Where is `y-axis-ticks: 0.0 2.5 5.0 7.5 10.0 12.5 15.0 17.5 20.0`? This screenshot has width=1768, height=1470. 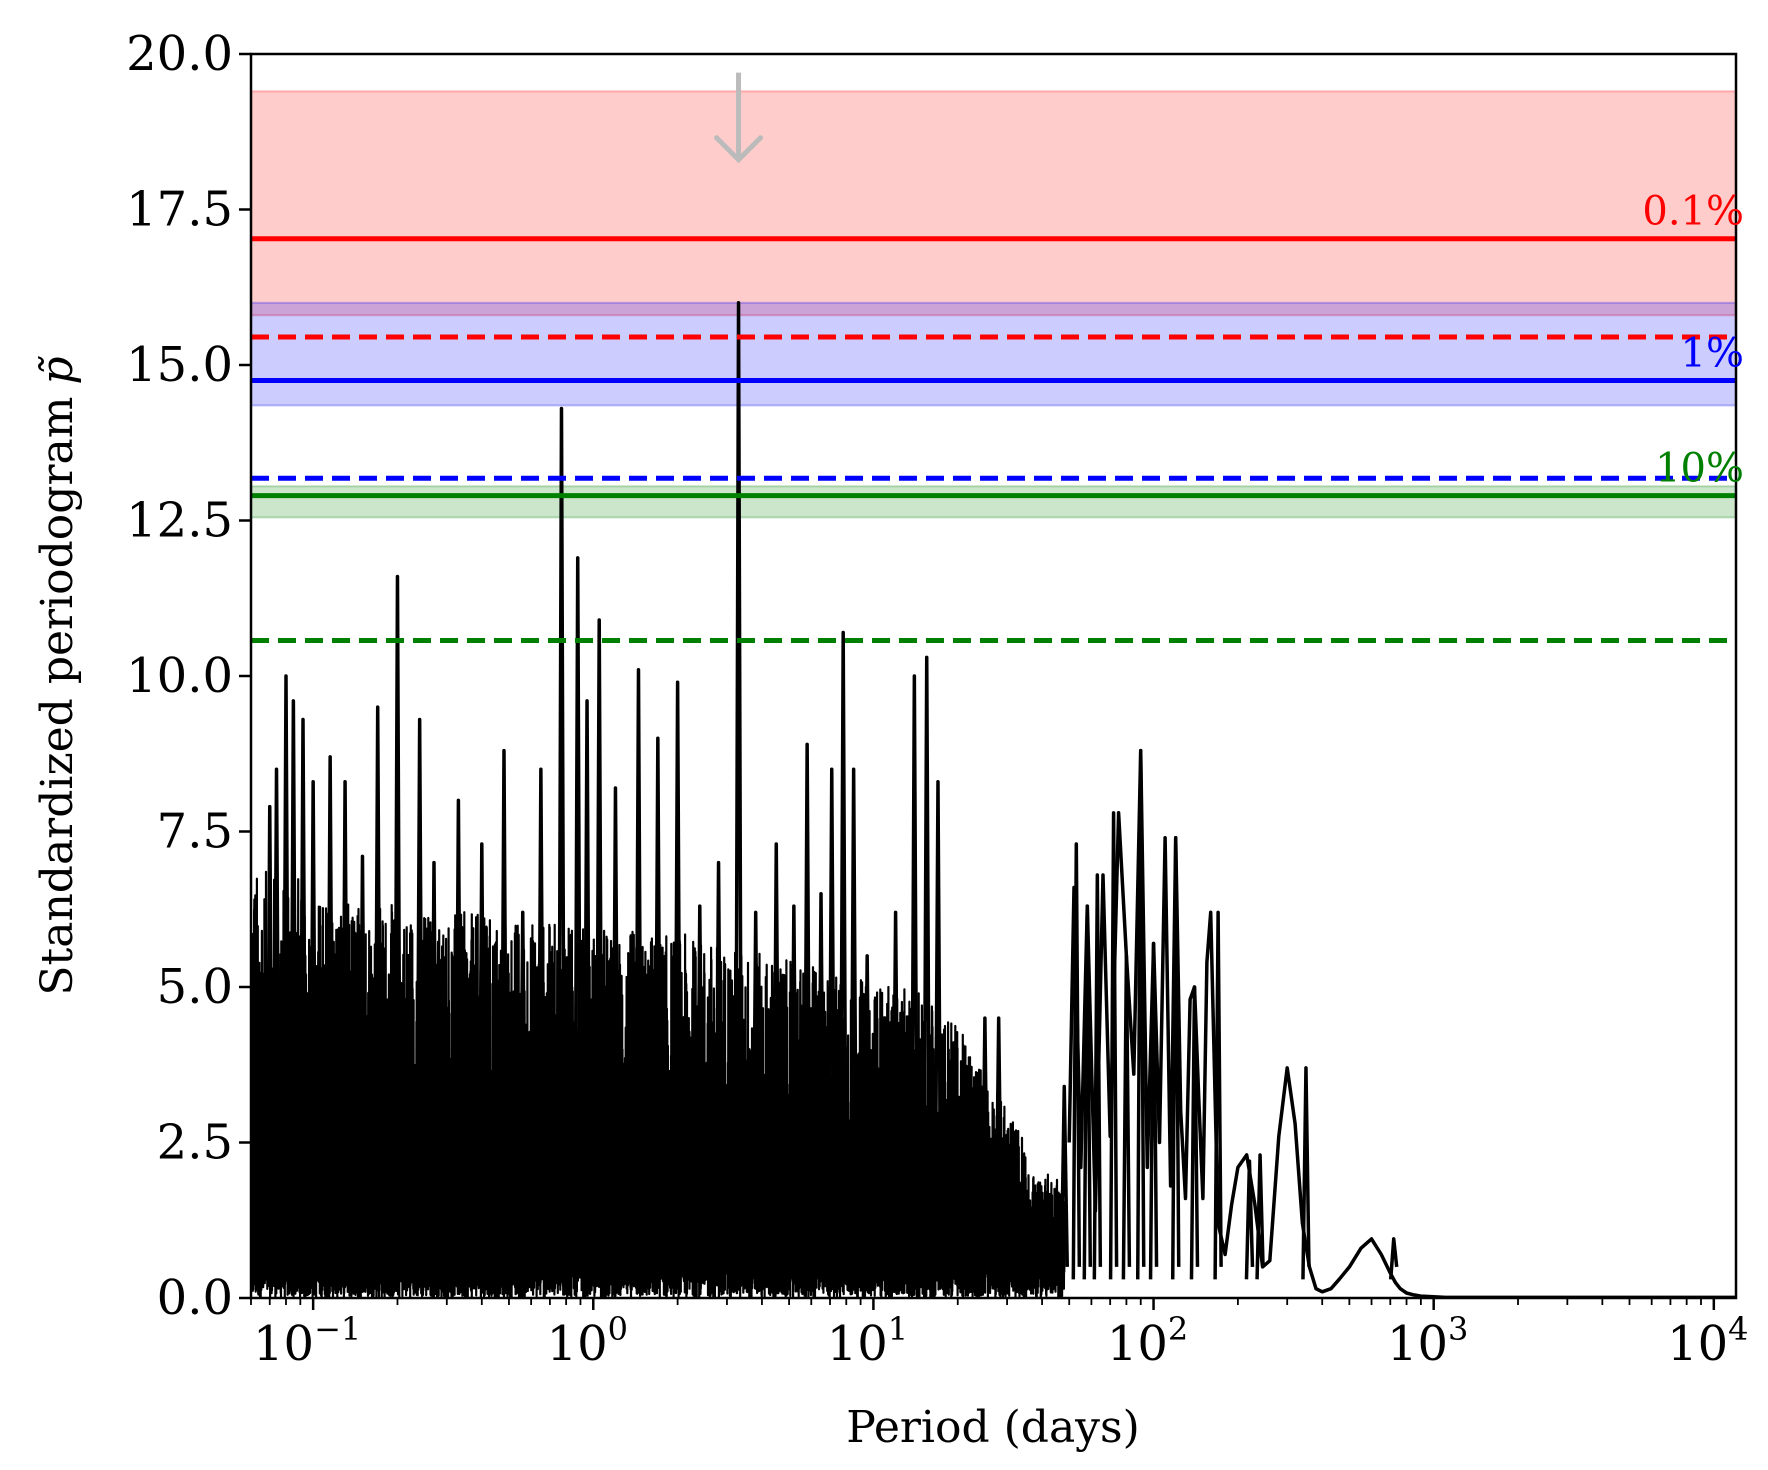
y-axis-ticks: 0.0 2.5 5.0 7.5 10.0 12.5 15.0 17.5 20.0 is located at coordinates (188, 676).